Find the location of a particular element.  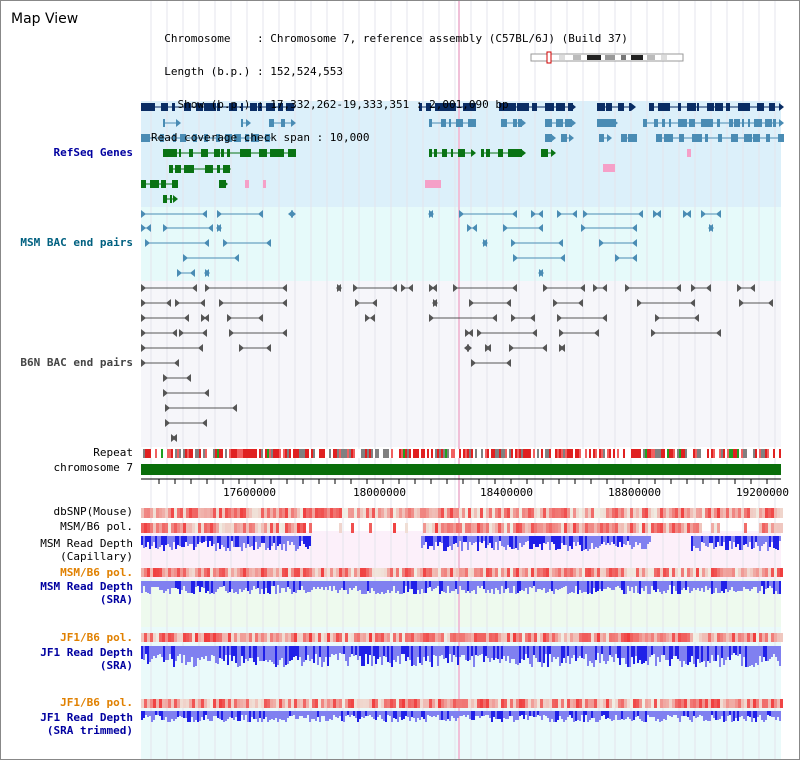

track-label-msm-bac: MSM BAC end pairs is located at coordinates (76, 242).